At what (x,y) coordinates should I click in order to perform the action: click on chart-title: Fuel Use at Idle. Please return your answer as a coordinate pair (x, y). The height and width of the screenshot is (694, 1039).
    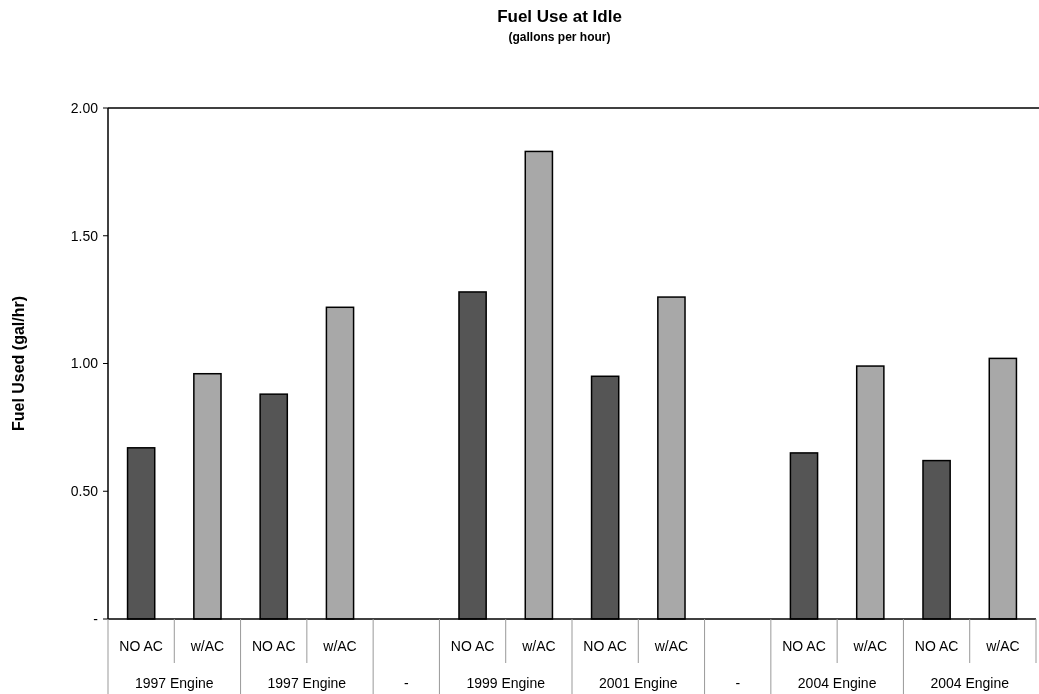
    Looking at the image, I should click on (559, 16).